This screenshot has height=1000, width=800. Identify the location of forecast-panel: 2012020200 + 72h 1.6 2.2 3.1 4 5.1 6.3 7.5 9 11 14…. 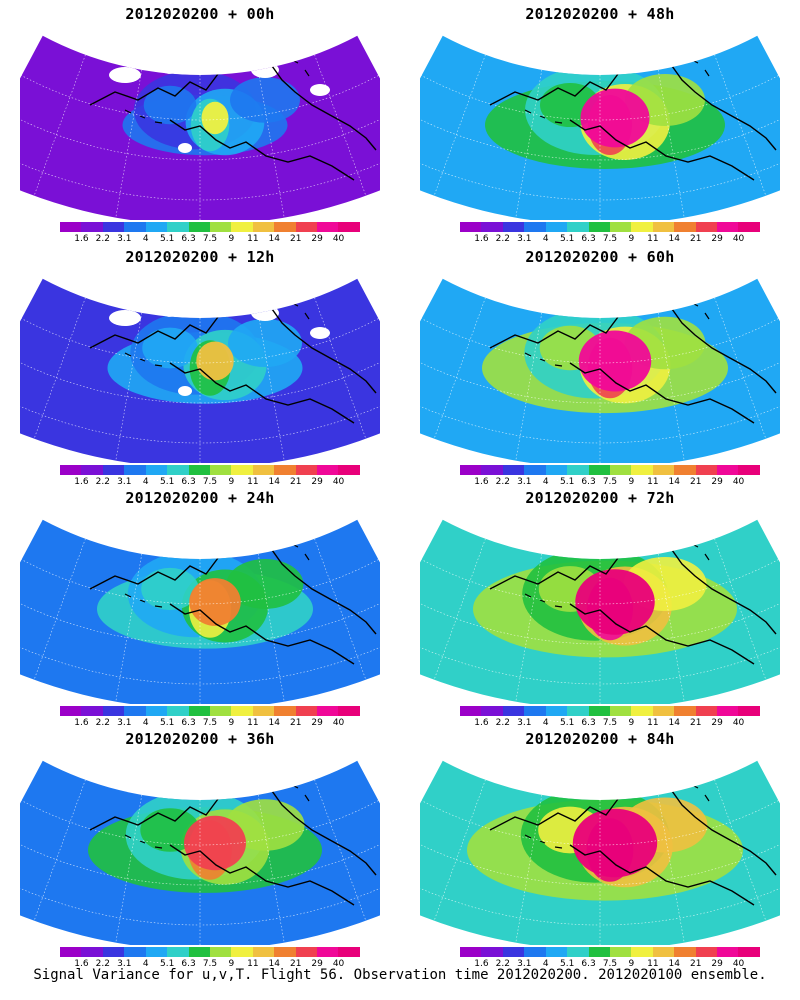
(600, 609).